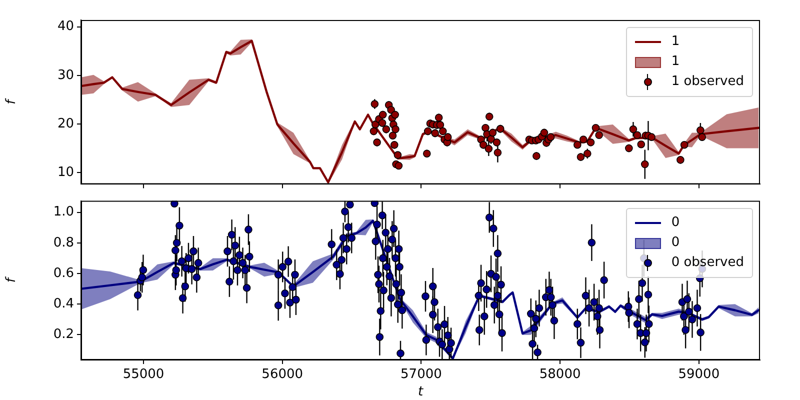  I want to click on y-tick-label: 30, so click(65, 75).